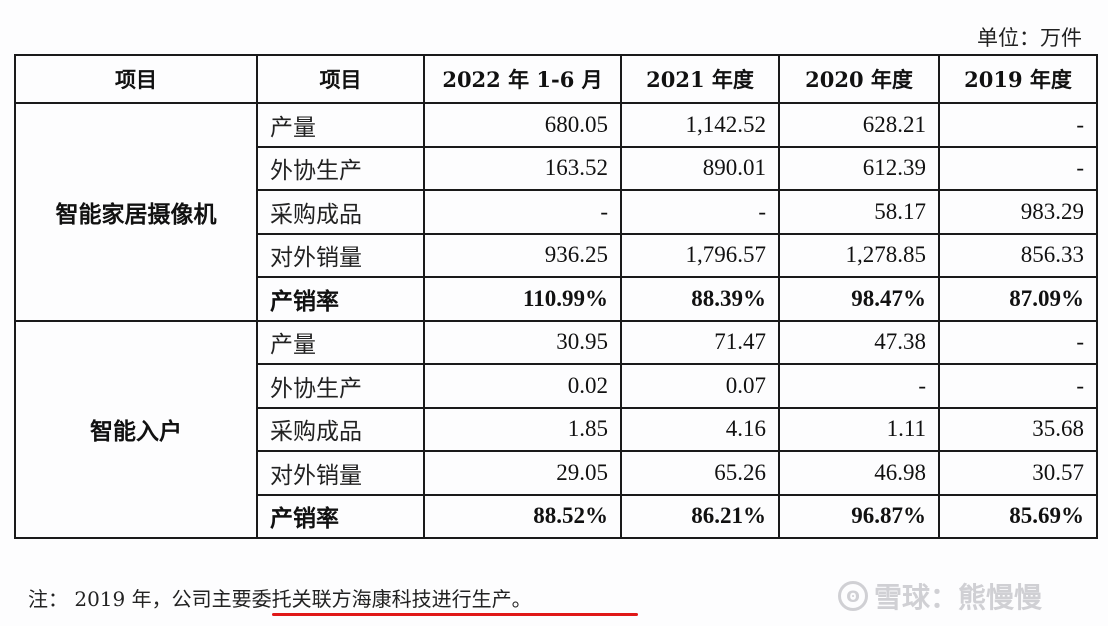 The height and width of the screenshot is (626, 1108). Describe the element at coordinates (700, 386) in the screenshot. I see `cell-value: 0.07` at that location.